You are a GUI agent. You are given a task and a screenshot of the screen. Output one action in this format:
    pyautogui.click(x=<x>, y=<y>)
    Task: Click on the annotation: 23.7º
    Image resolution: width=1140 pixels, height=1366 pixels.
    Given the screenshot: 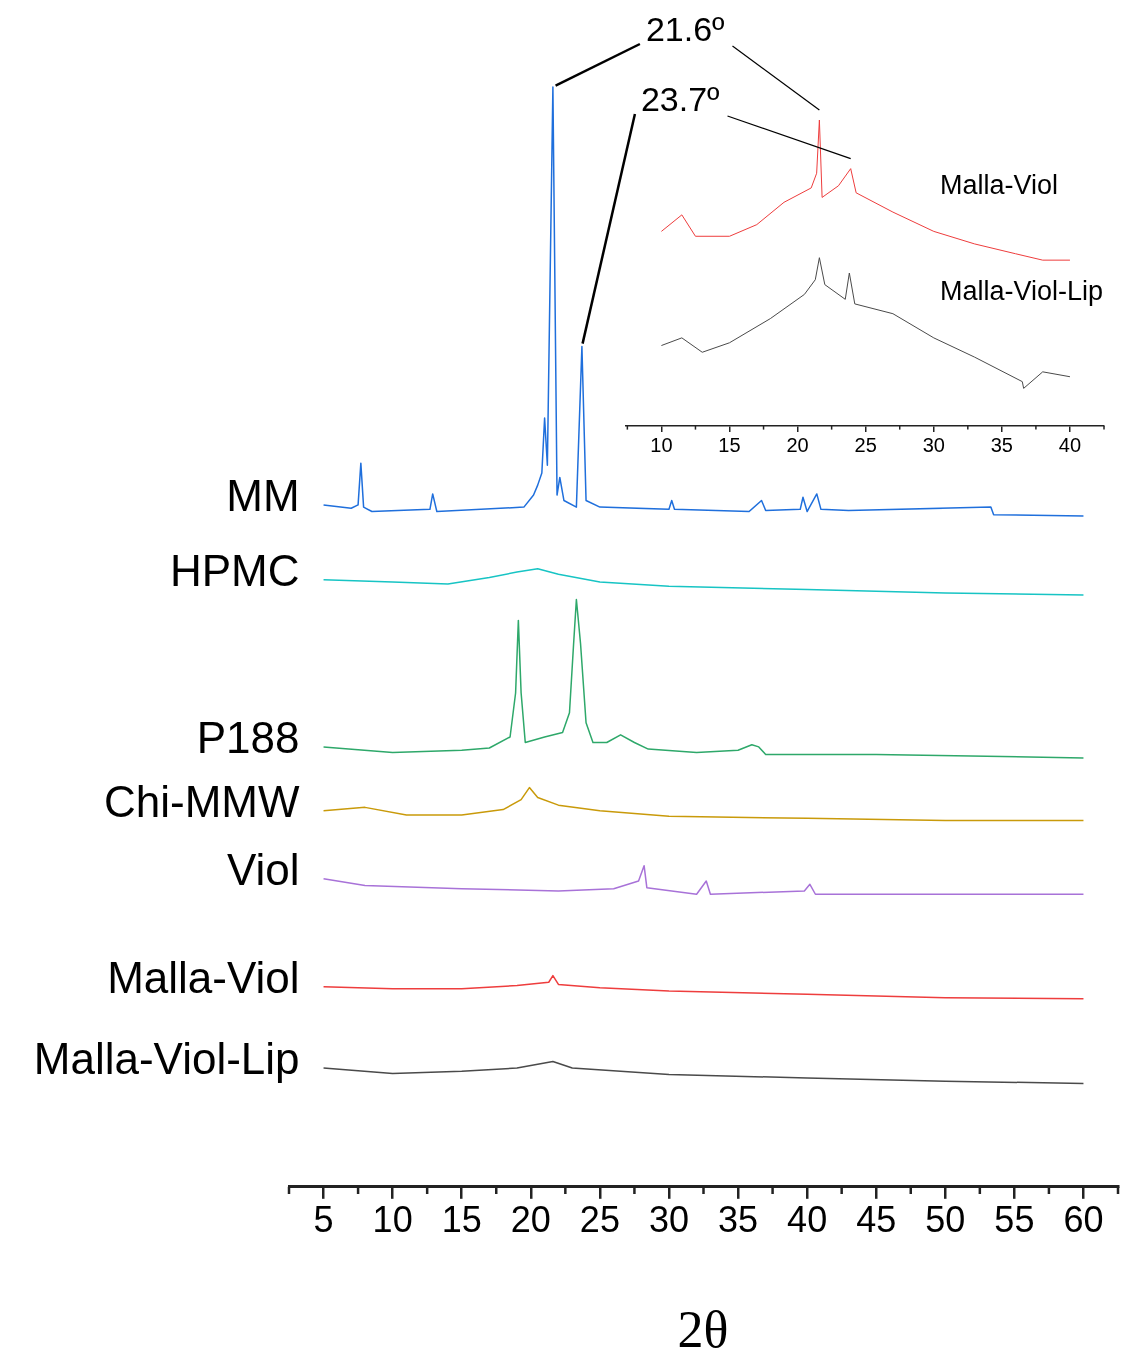 What is the action you would take?
    pyautogui.click(x=680, y=98)
    